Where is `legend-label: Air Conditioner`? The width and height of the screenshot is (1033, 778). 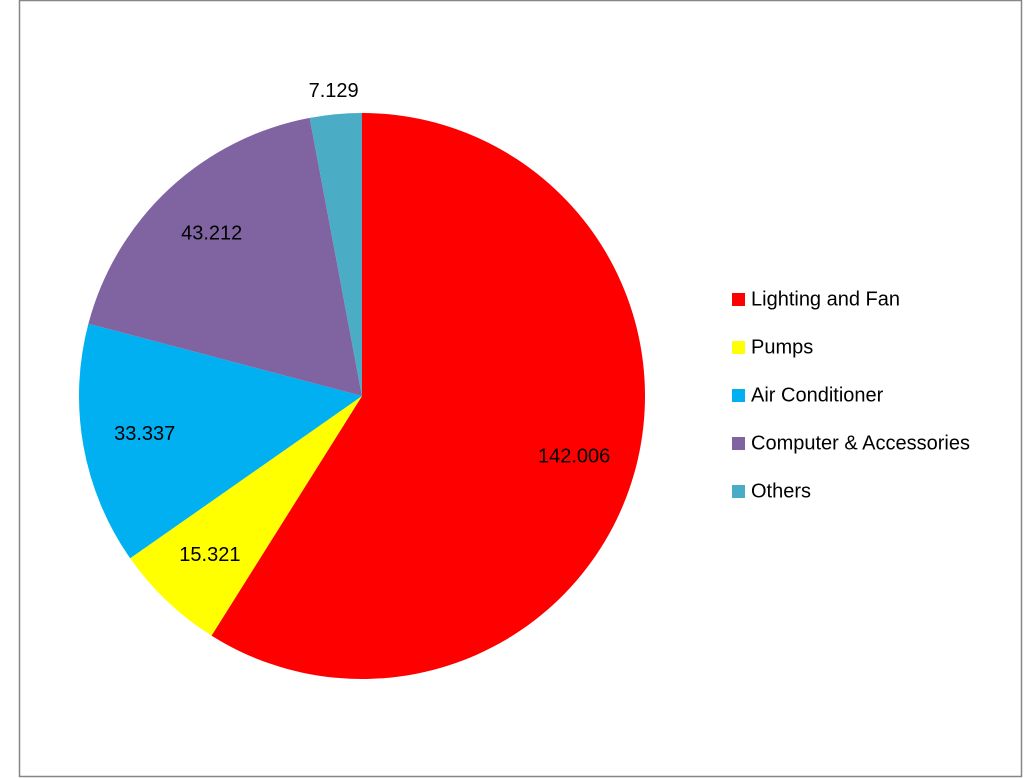
legend-label: Air Conditioner is located at coordinates (817, 395).